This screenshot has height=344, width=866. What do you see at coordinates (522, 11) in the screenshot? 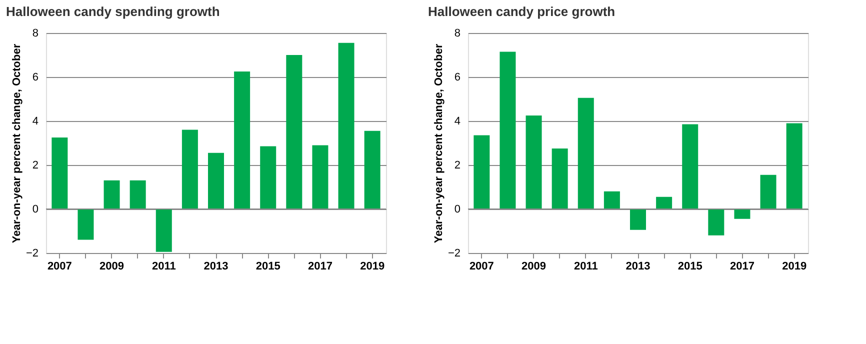
I see `chart-title: Halloween candy price growth` at bounding box center [522, 11].